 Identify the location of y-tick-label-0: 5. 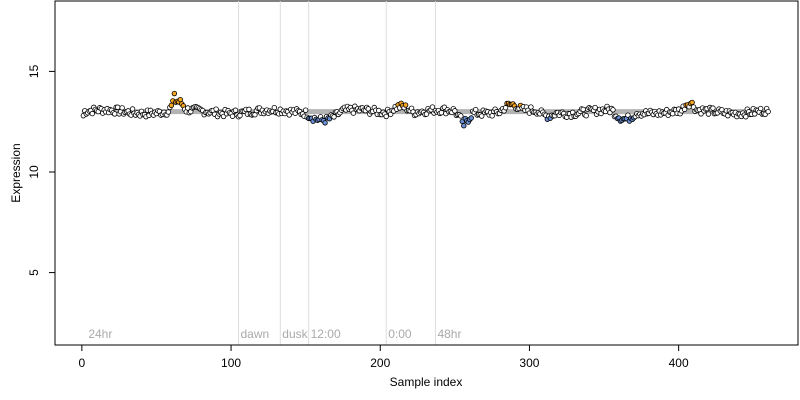
(34, 272).